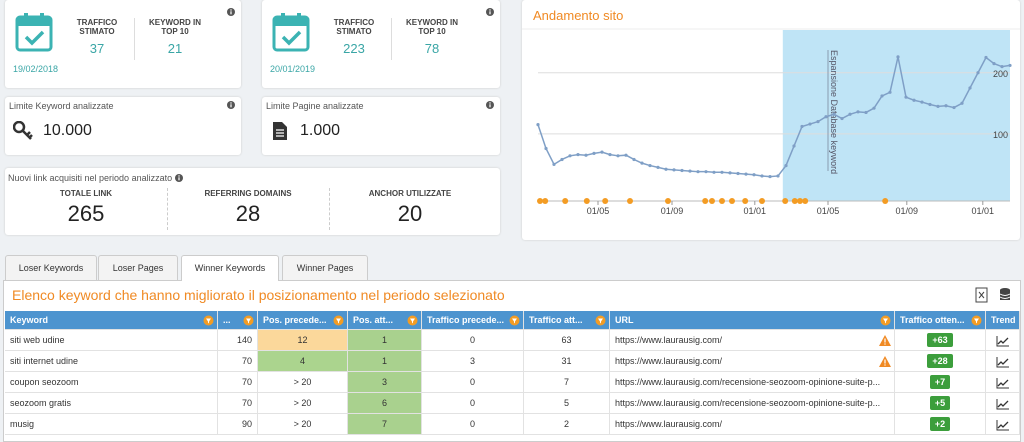 The height and width of the screenshot is (442, 1024). Describe the element at coordinates (325, 268) in the screenshot. I see `tab: Winner Pages` at that location.